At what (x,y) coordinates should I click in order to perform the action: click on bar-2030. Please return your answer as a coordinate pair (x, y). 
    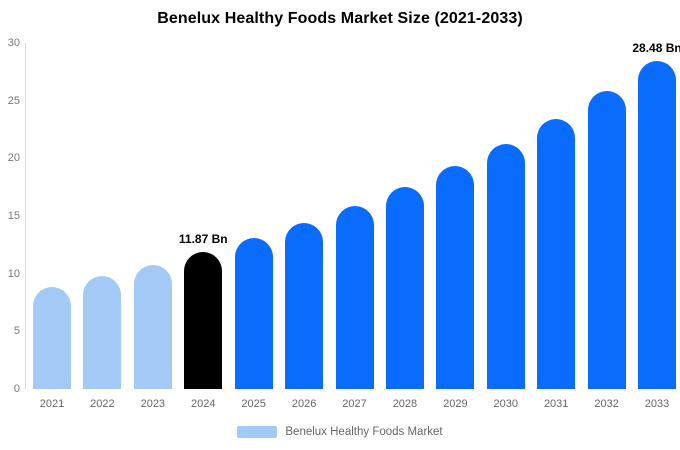
    Looking at the image, I should click on (505, 266).